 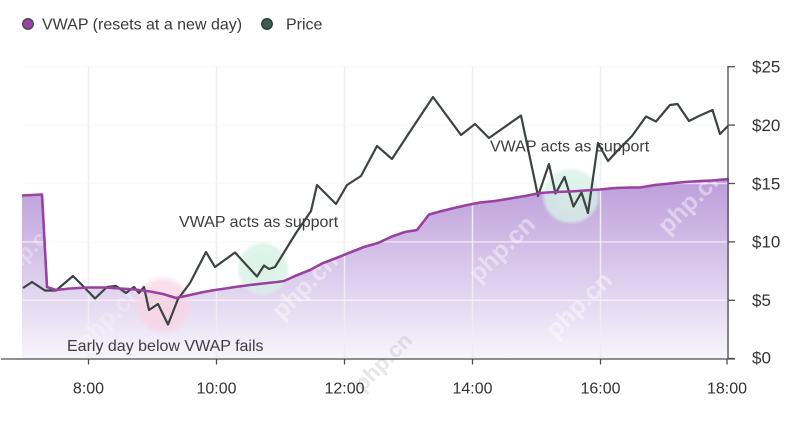 I want to click on svg-text: 12:00, so click(x=344, y=389).